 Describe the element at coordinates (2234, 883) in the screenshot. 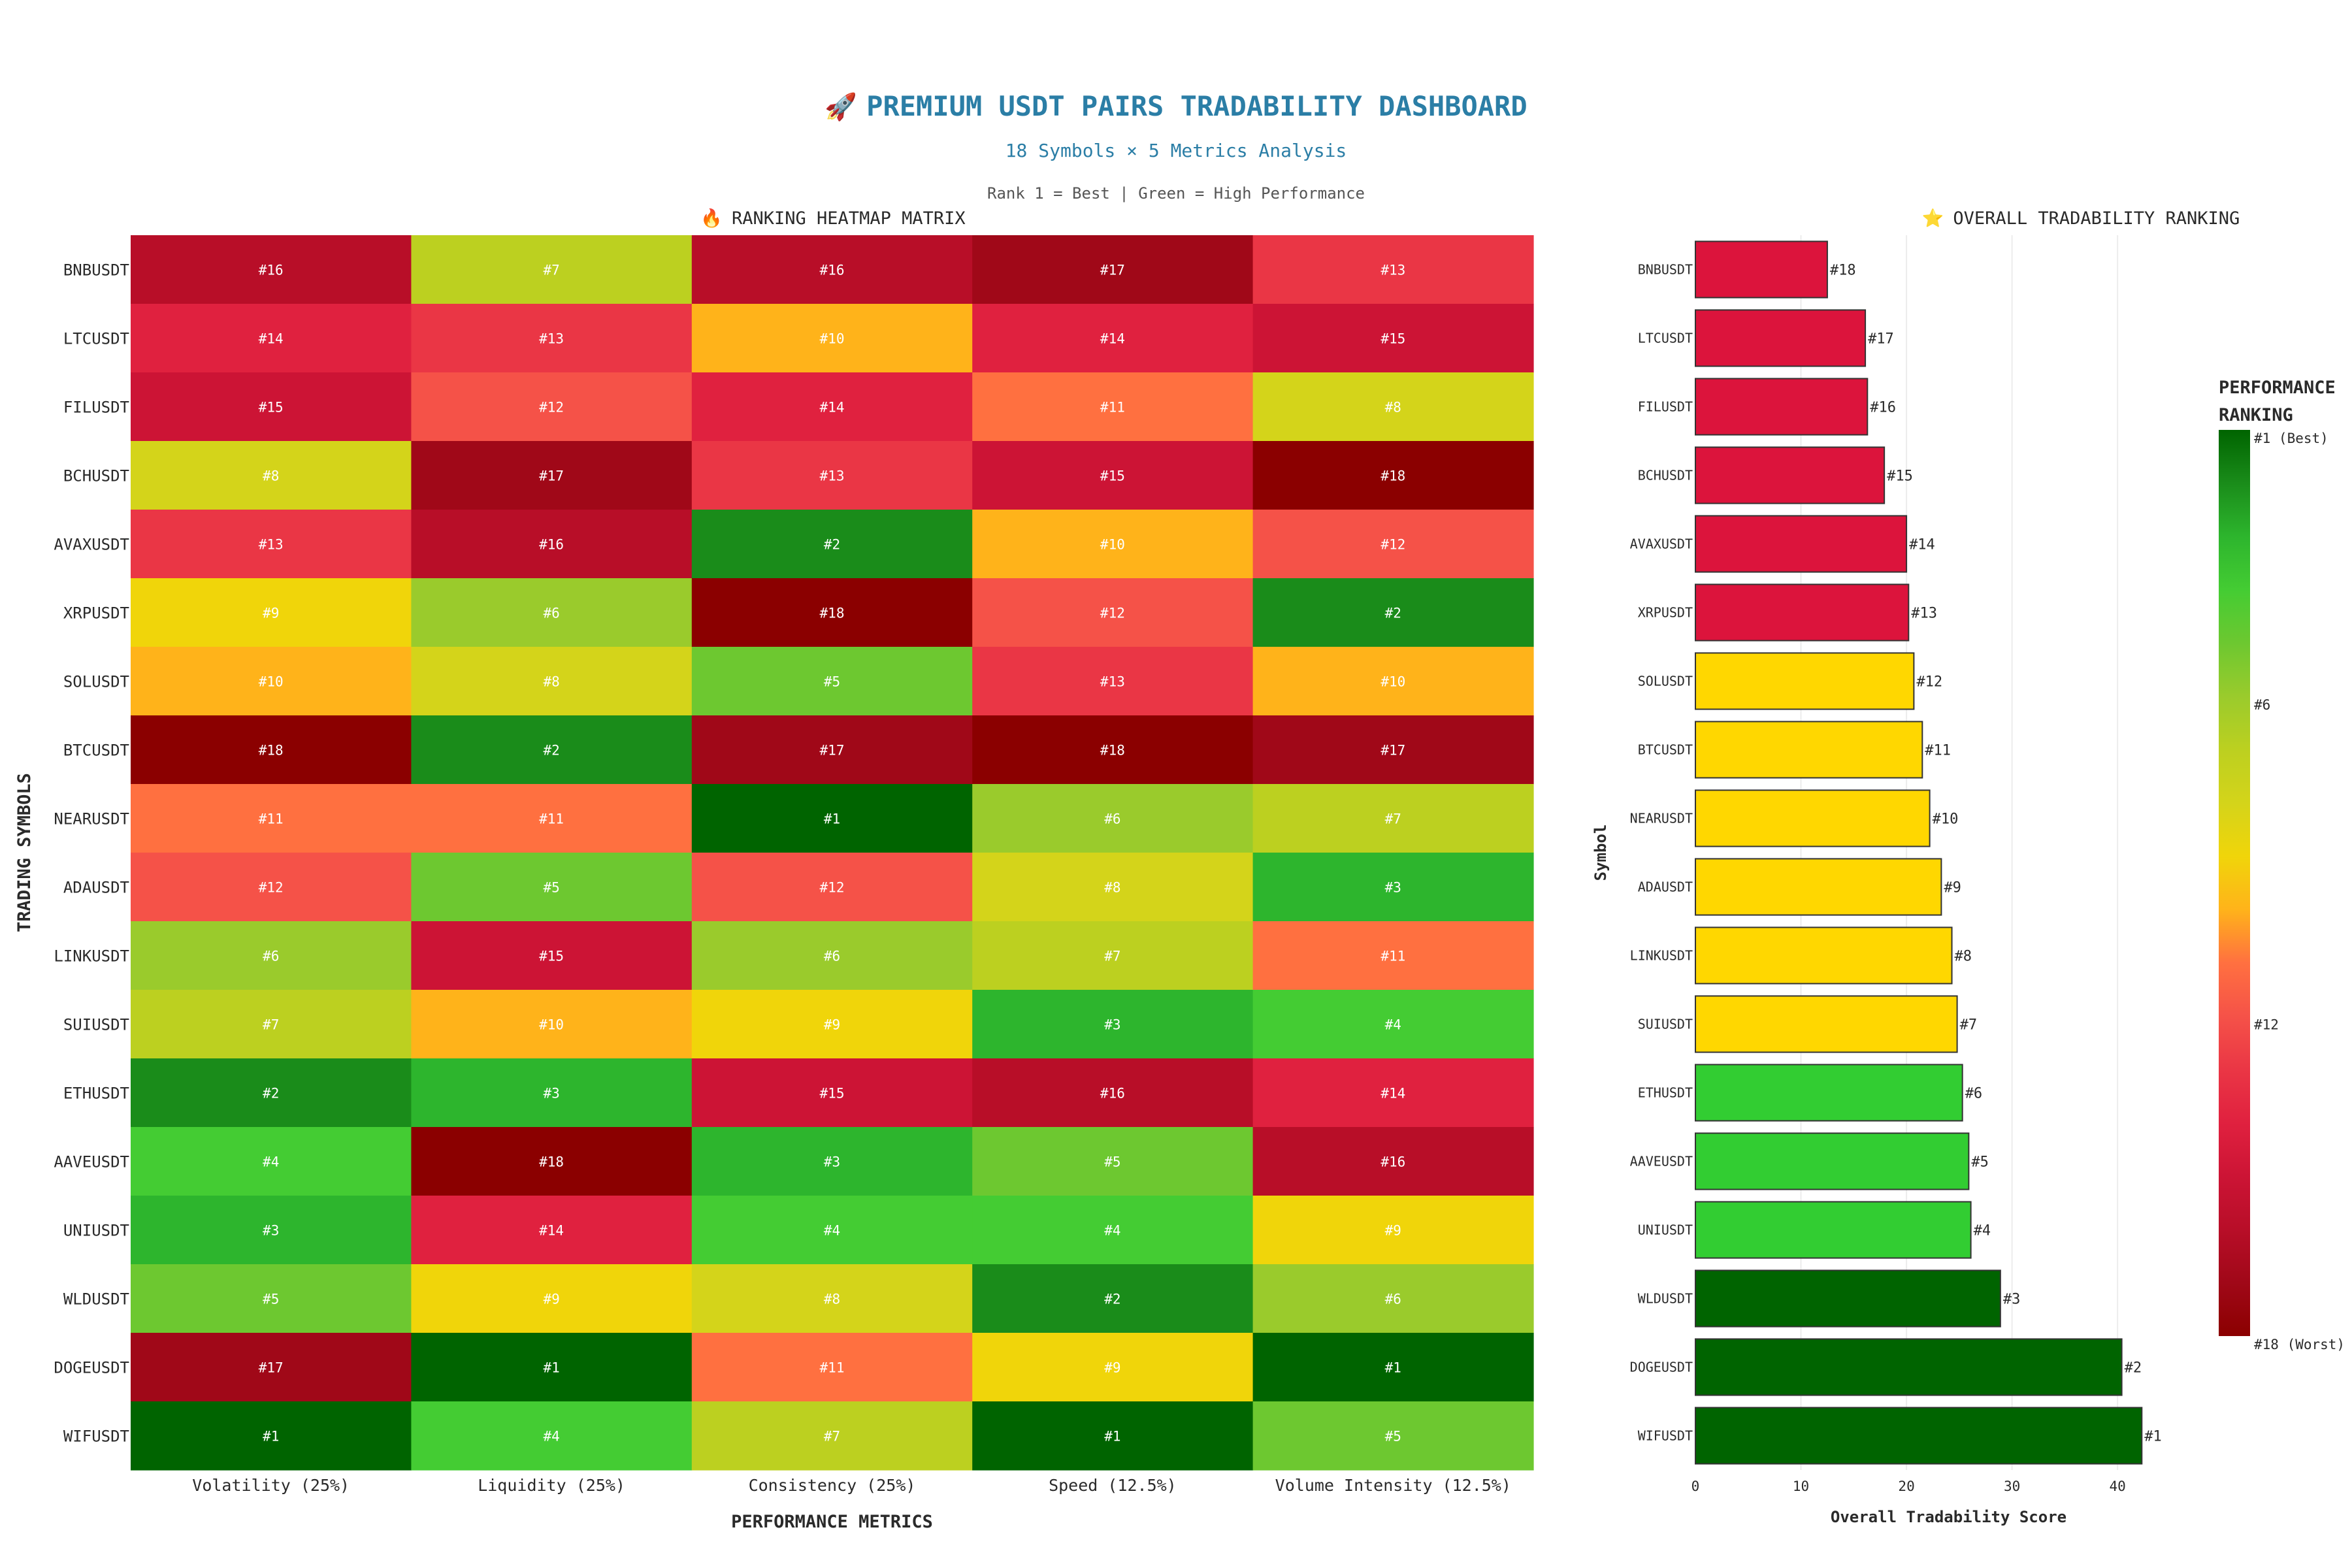

I see `colorbar-gradient-bar` at that location.